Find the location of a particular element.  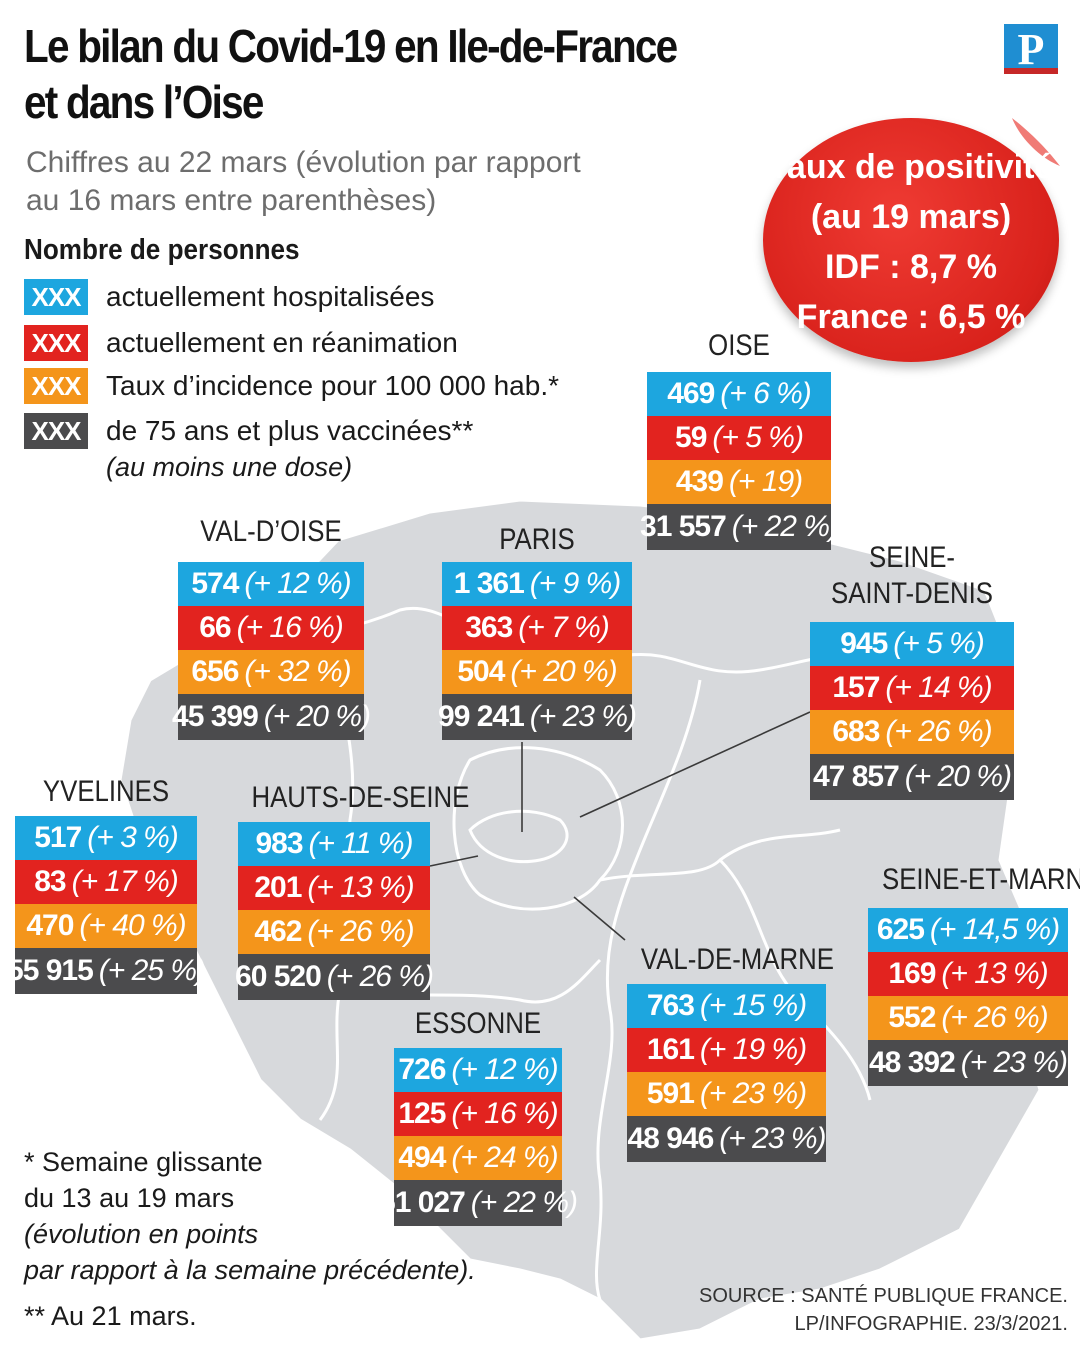

incidence-cell: 470 (+ 40 %) is located at coordinates (106, 926).